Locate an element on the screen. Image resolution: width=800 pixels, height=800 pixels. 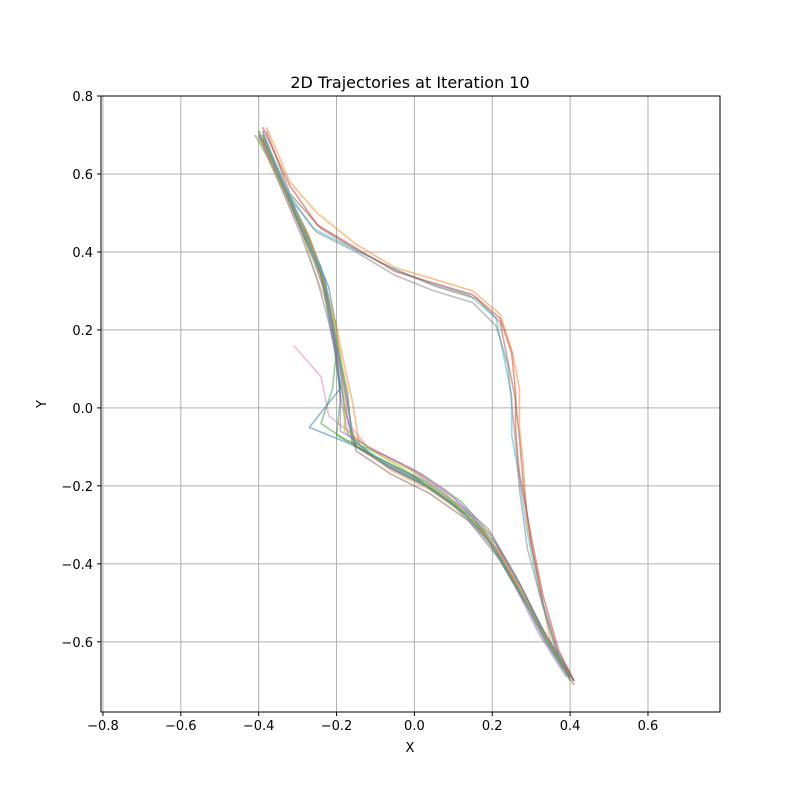
y-tick-label: −0.4 is located at coordinates (77, 565).